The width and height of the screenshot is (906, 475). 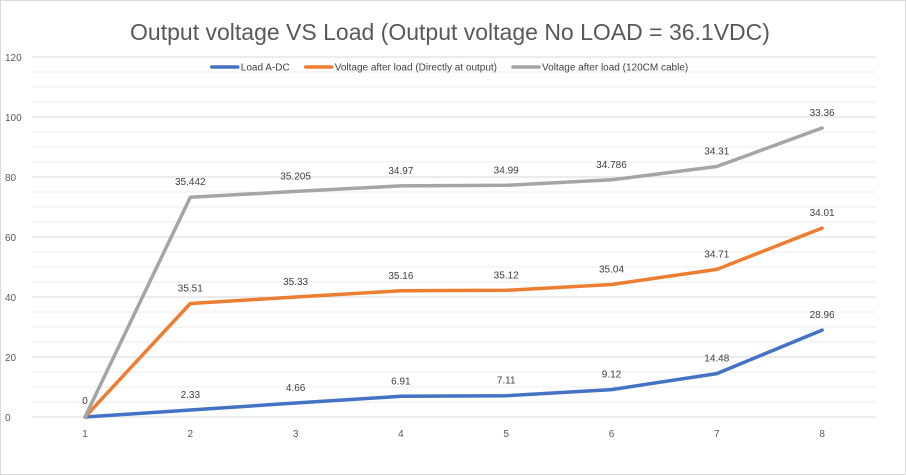 I want to click on x-tick-label: 7, so click(x=717, y=434).